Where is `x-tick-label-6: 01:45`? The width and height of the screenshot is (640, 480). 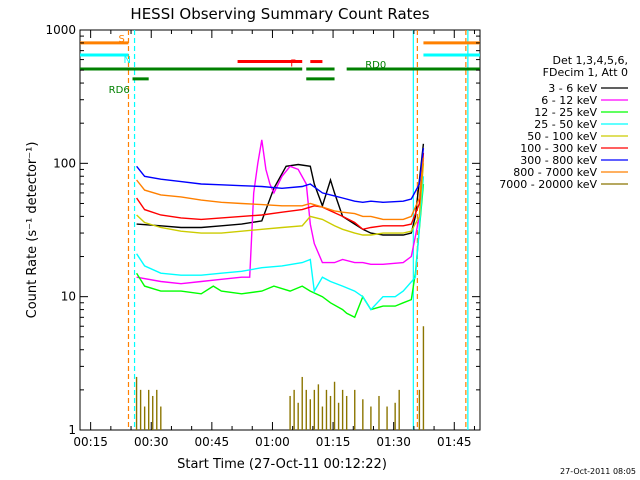
x-tick-label-6: 01:45 is located at coordinates (454, 442).